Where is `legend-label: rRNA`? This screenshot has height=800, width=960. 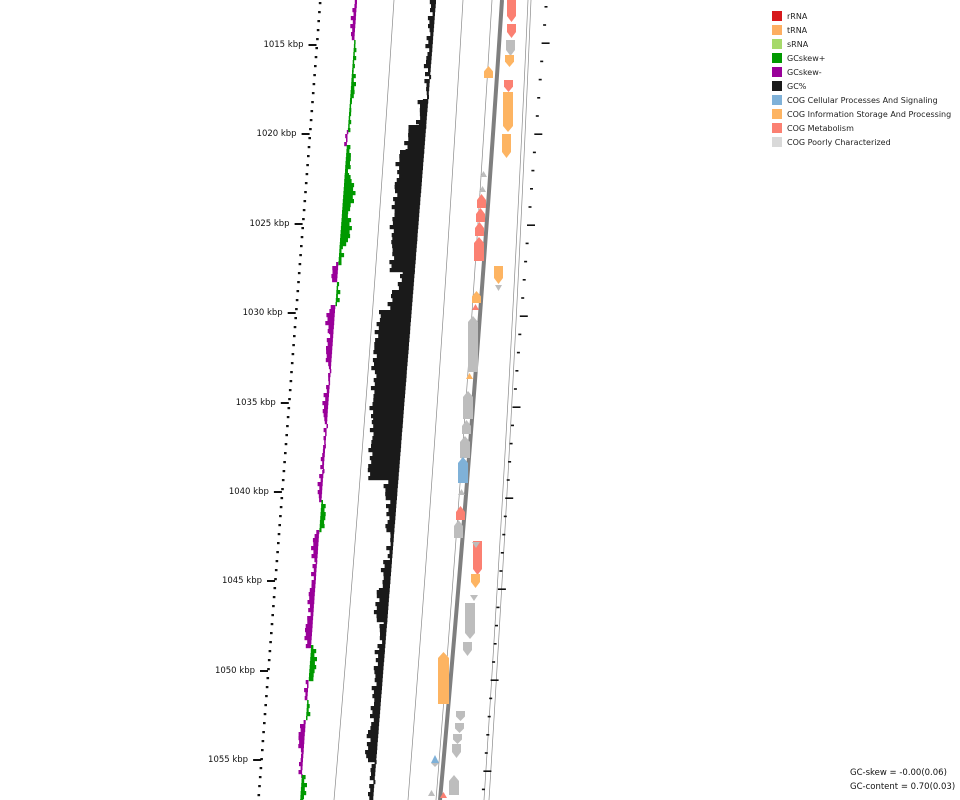 legend-label: rRNA is located at coordinates (797, 16).